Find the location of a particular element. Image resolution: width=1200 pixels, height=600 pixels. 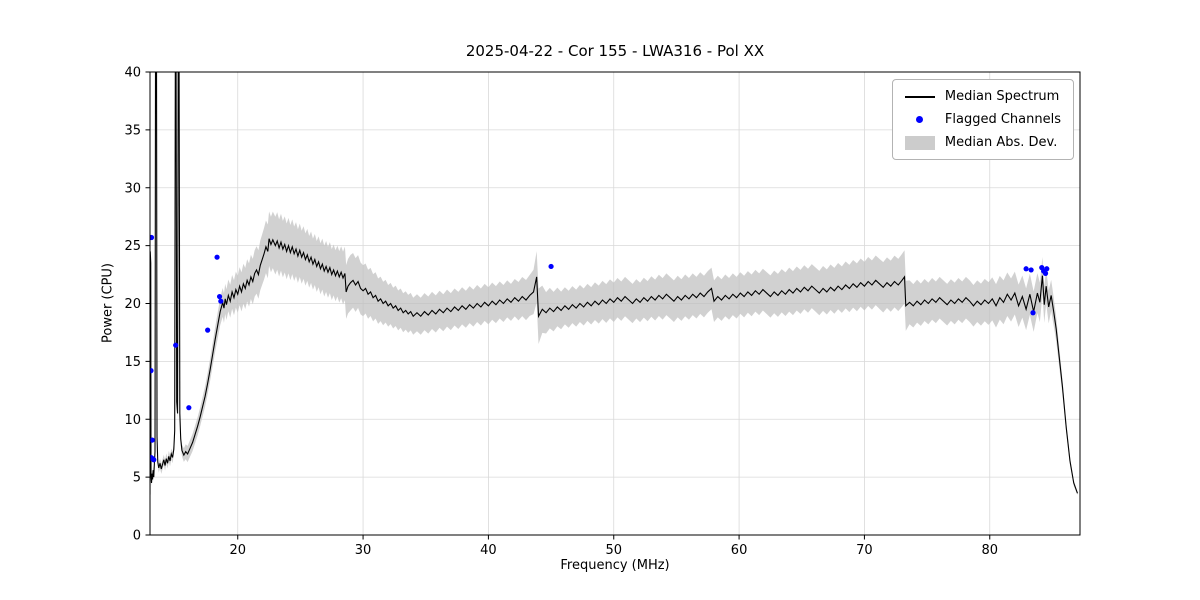

y-tick-label: 15 is located at coordinates (132, 362).